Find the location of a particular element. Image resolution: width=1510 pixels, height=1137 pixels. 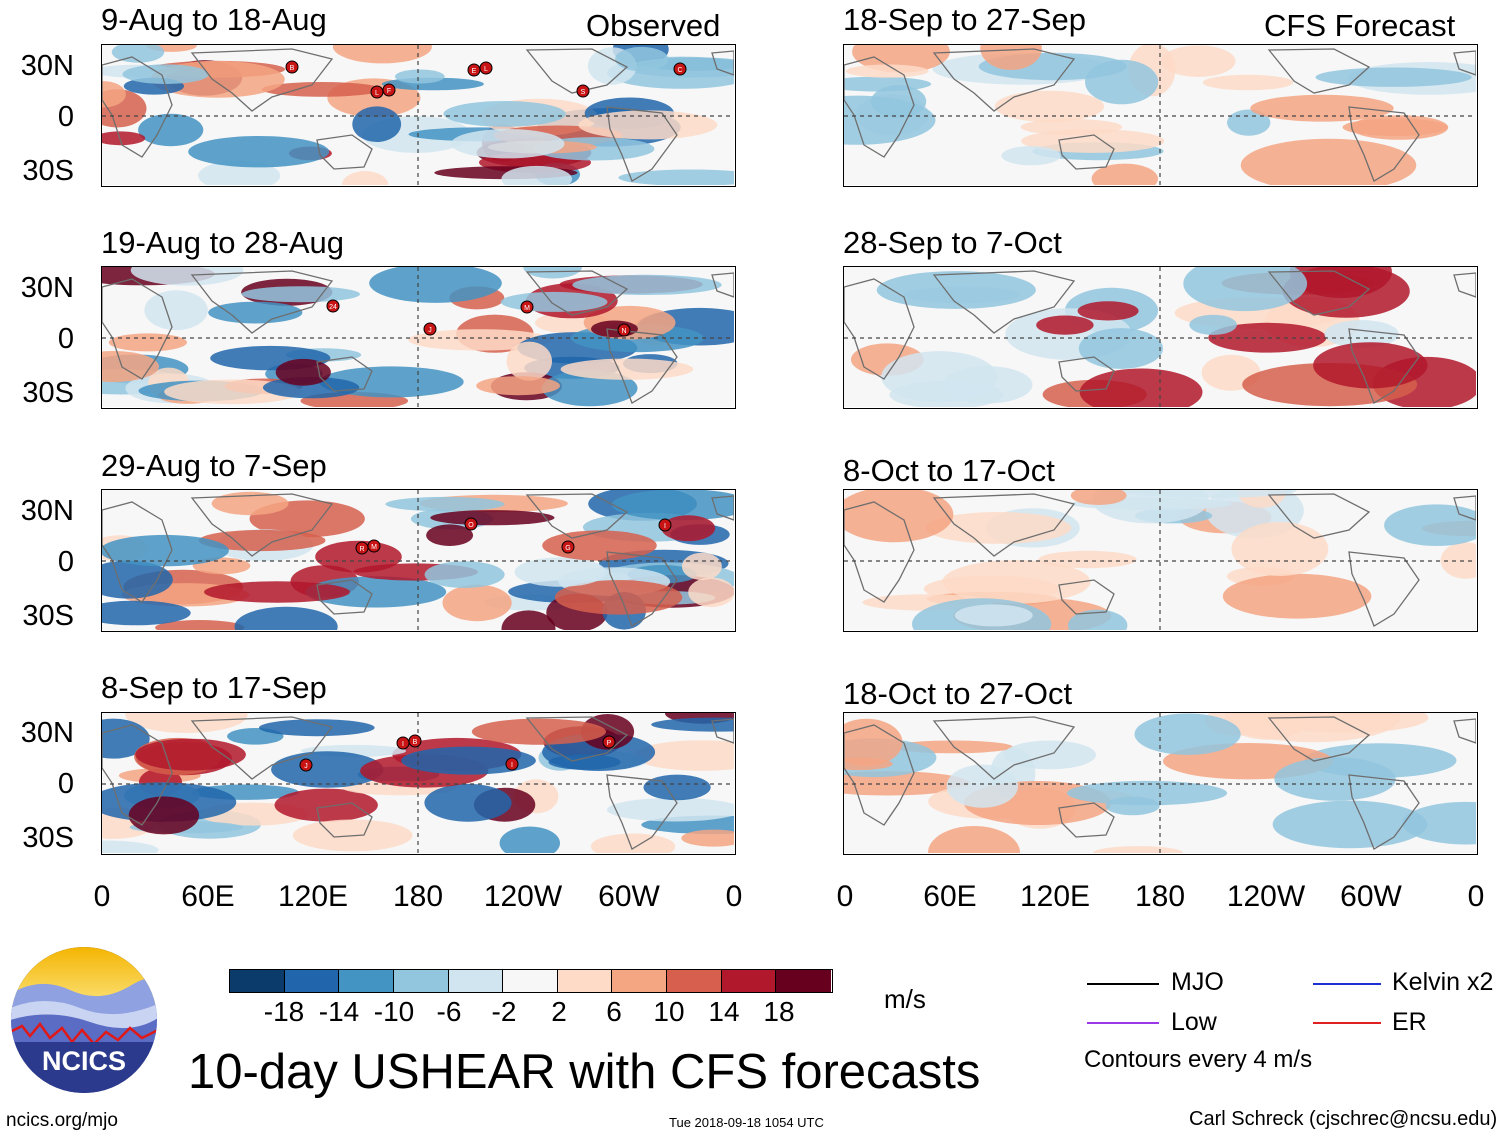

colorbar-tick: -2 is located at coordinates (504, 1011).